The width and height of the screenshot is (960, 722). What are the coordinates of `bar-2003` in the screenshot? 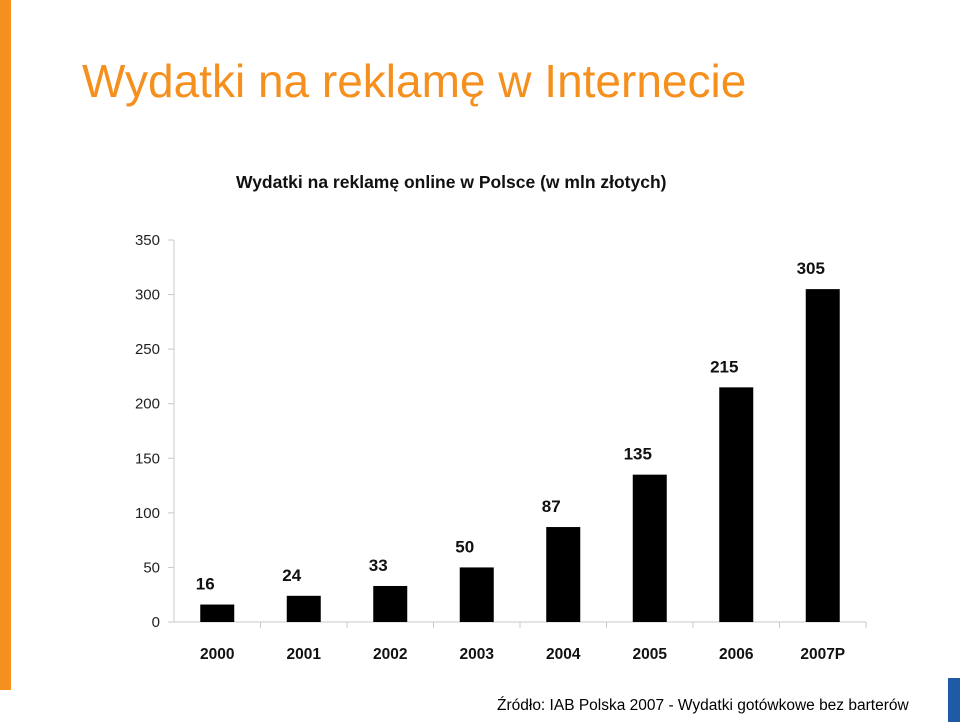 It's located at (476, 594).